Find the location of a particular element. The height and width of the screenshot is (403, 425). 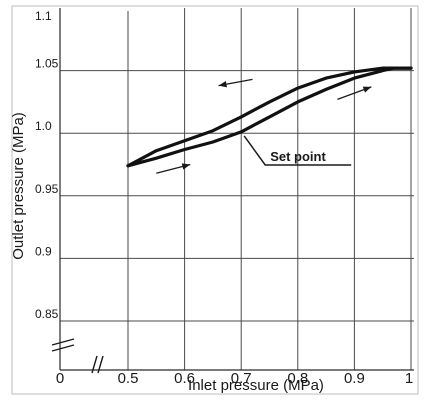

y-tick-label: 0.85 is located at coordinates (47, 314).